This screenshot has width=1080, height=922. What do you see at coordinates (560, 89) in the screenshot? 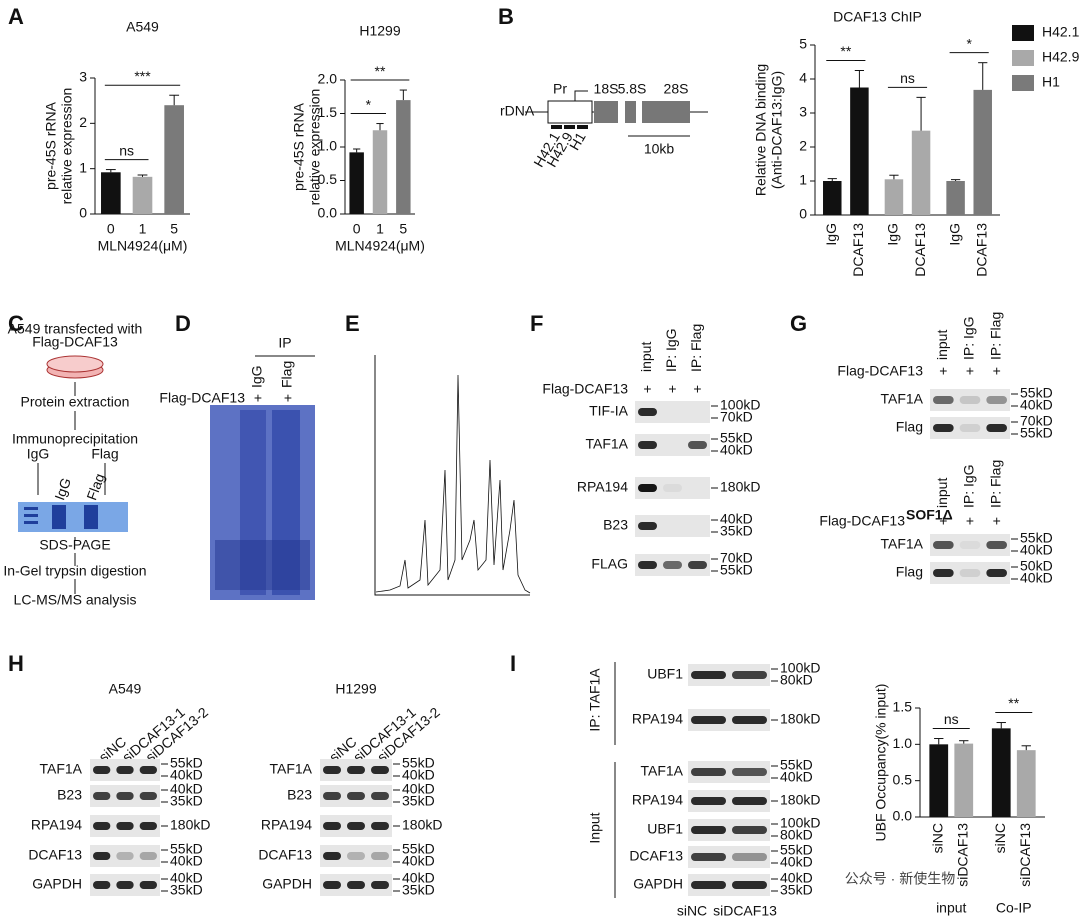
I see `promoter-label: Pr` at bounding box center [560, 89].